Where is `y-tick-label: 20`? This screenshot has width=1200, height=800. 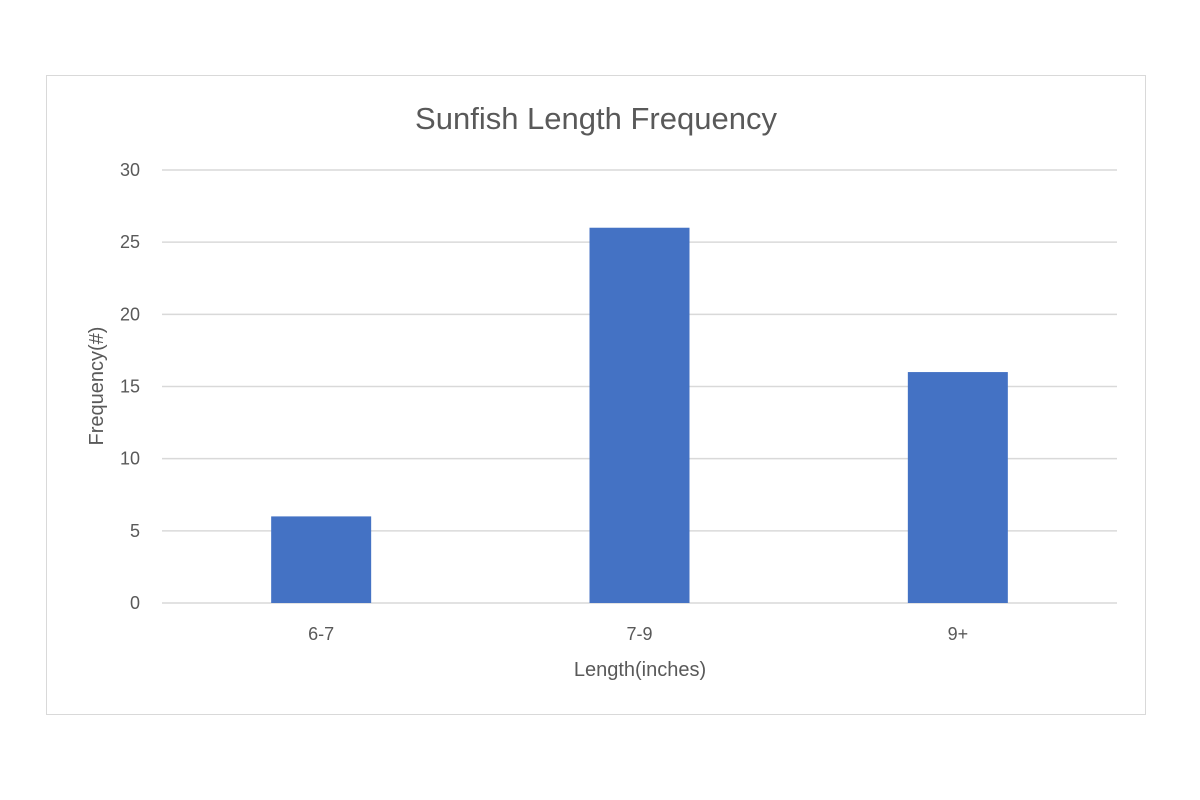
y-tick-label: 20 is located at coordinates (130, 314).